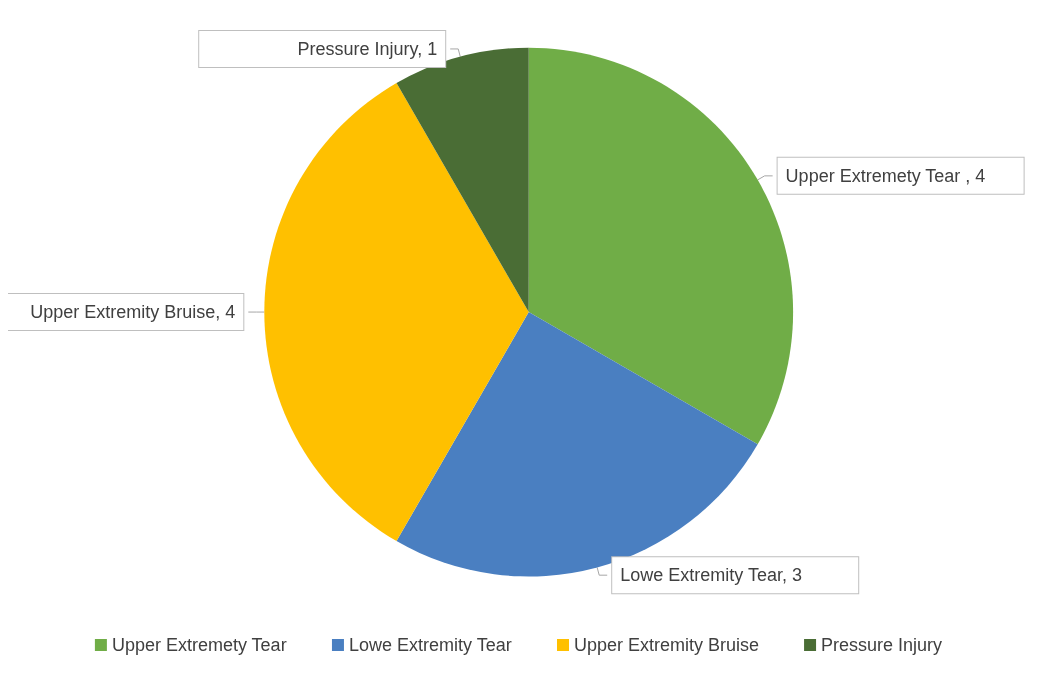 The height and width of the screenshot is (677, 1037). I want to click on legend-label: Pressure Injury, so click(882, 645).